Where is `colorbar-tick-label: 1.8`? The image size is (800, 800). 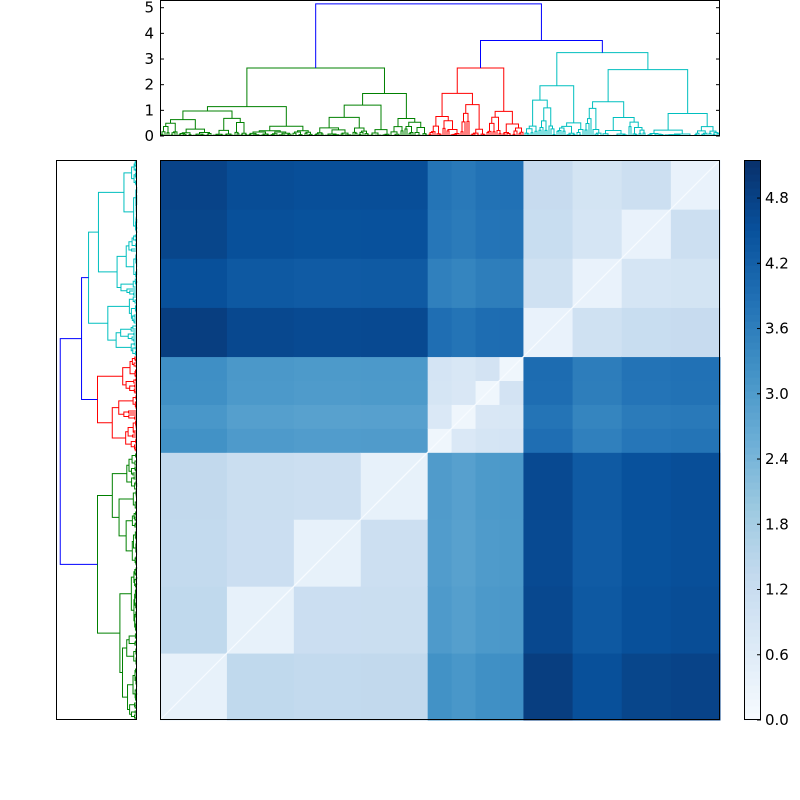 colorbar-tick-label: 1.8 is located at coordinates (777, 524).